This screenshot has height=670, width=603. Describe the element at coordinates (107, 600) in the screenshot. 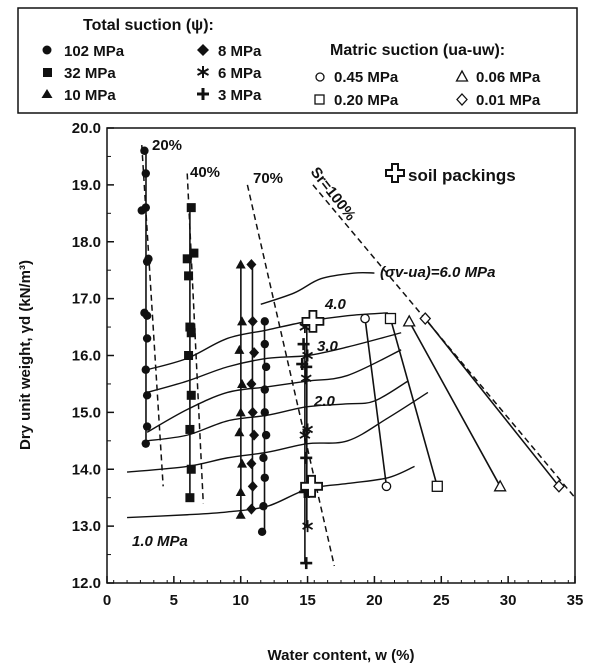

I see `x-tick-label: 0` at that location.